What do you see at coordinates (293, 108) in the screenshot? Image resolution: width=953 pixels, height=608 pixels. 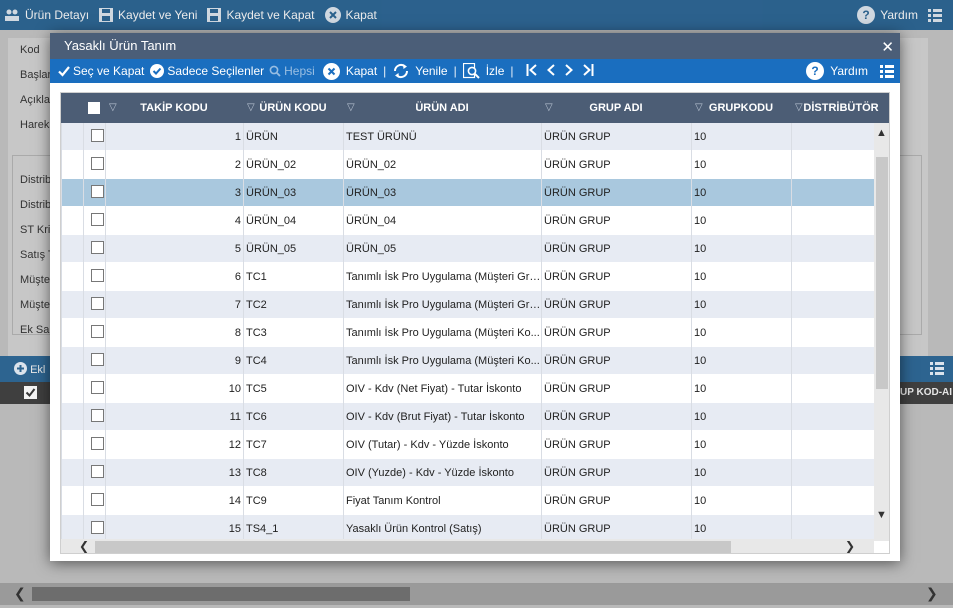 I see `col-header-urun-kodu: ▽ ÜRÜN KODU` at bounding box center [293, 108].